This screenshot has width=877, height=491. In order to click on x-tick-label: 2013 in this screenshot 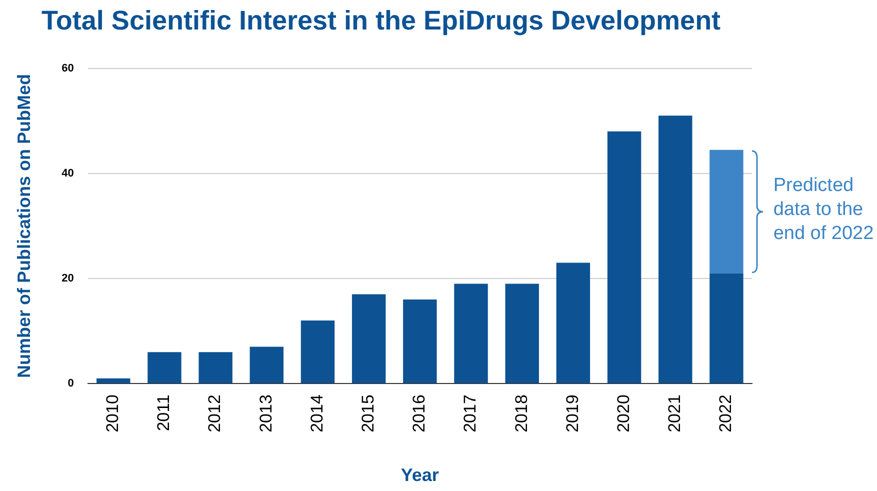, I will do `click(266, 413)`.